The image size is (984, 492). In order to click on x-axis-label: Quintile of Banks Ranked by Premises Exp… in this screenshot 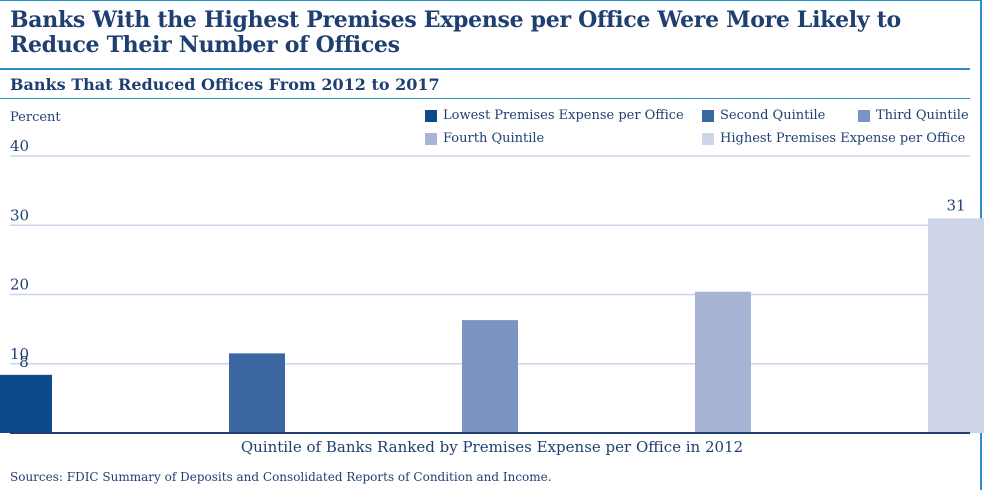, I will do `click(492, 447)`.